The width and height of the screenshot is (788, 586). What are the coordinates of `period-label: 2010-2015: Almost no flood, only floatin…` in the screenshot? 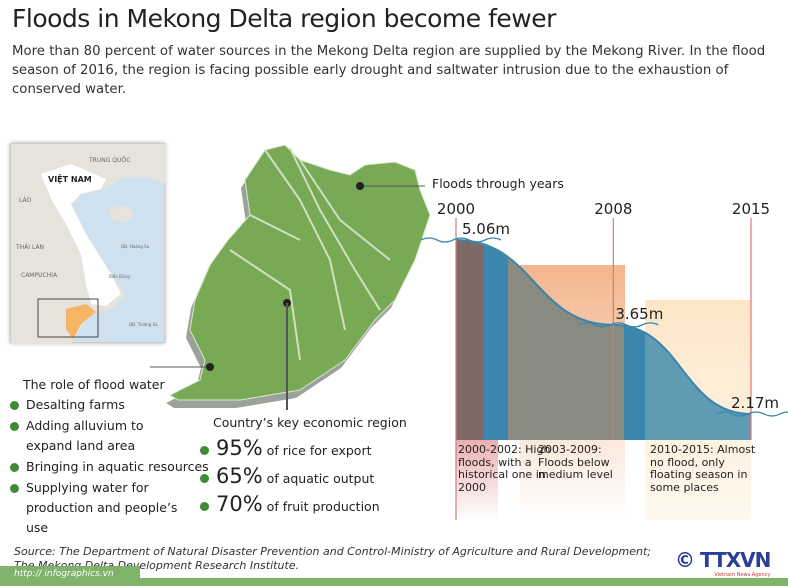 It's located at (703, 469).